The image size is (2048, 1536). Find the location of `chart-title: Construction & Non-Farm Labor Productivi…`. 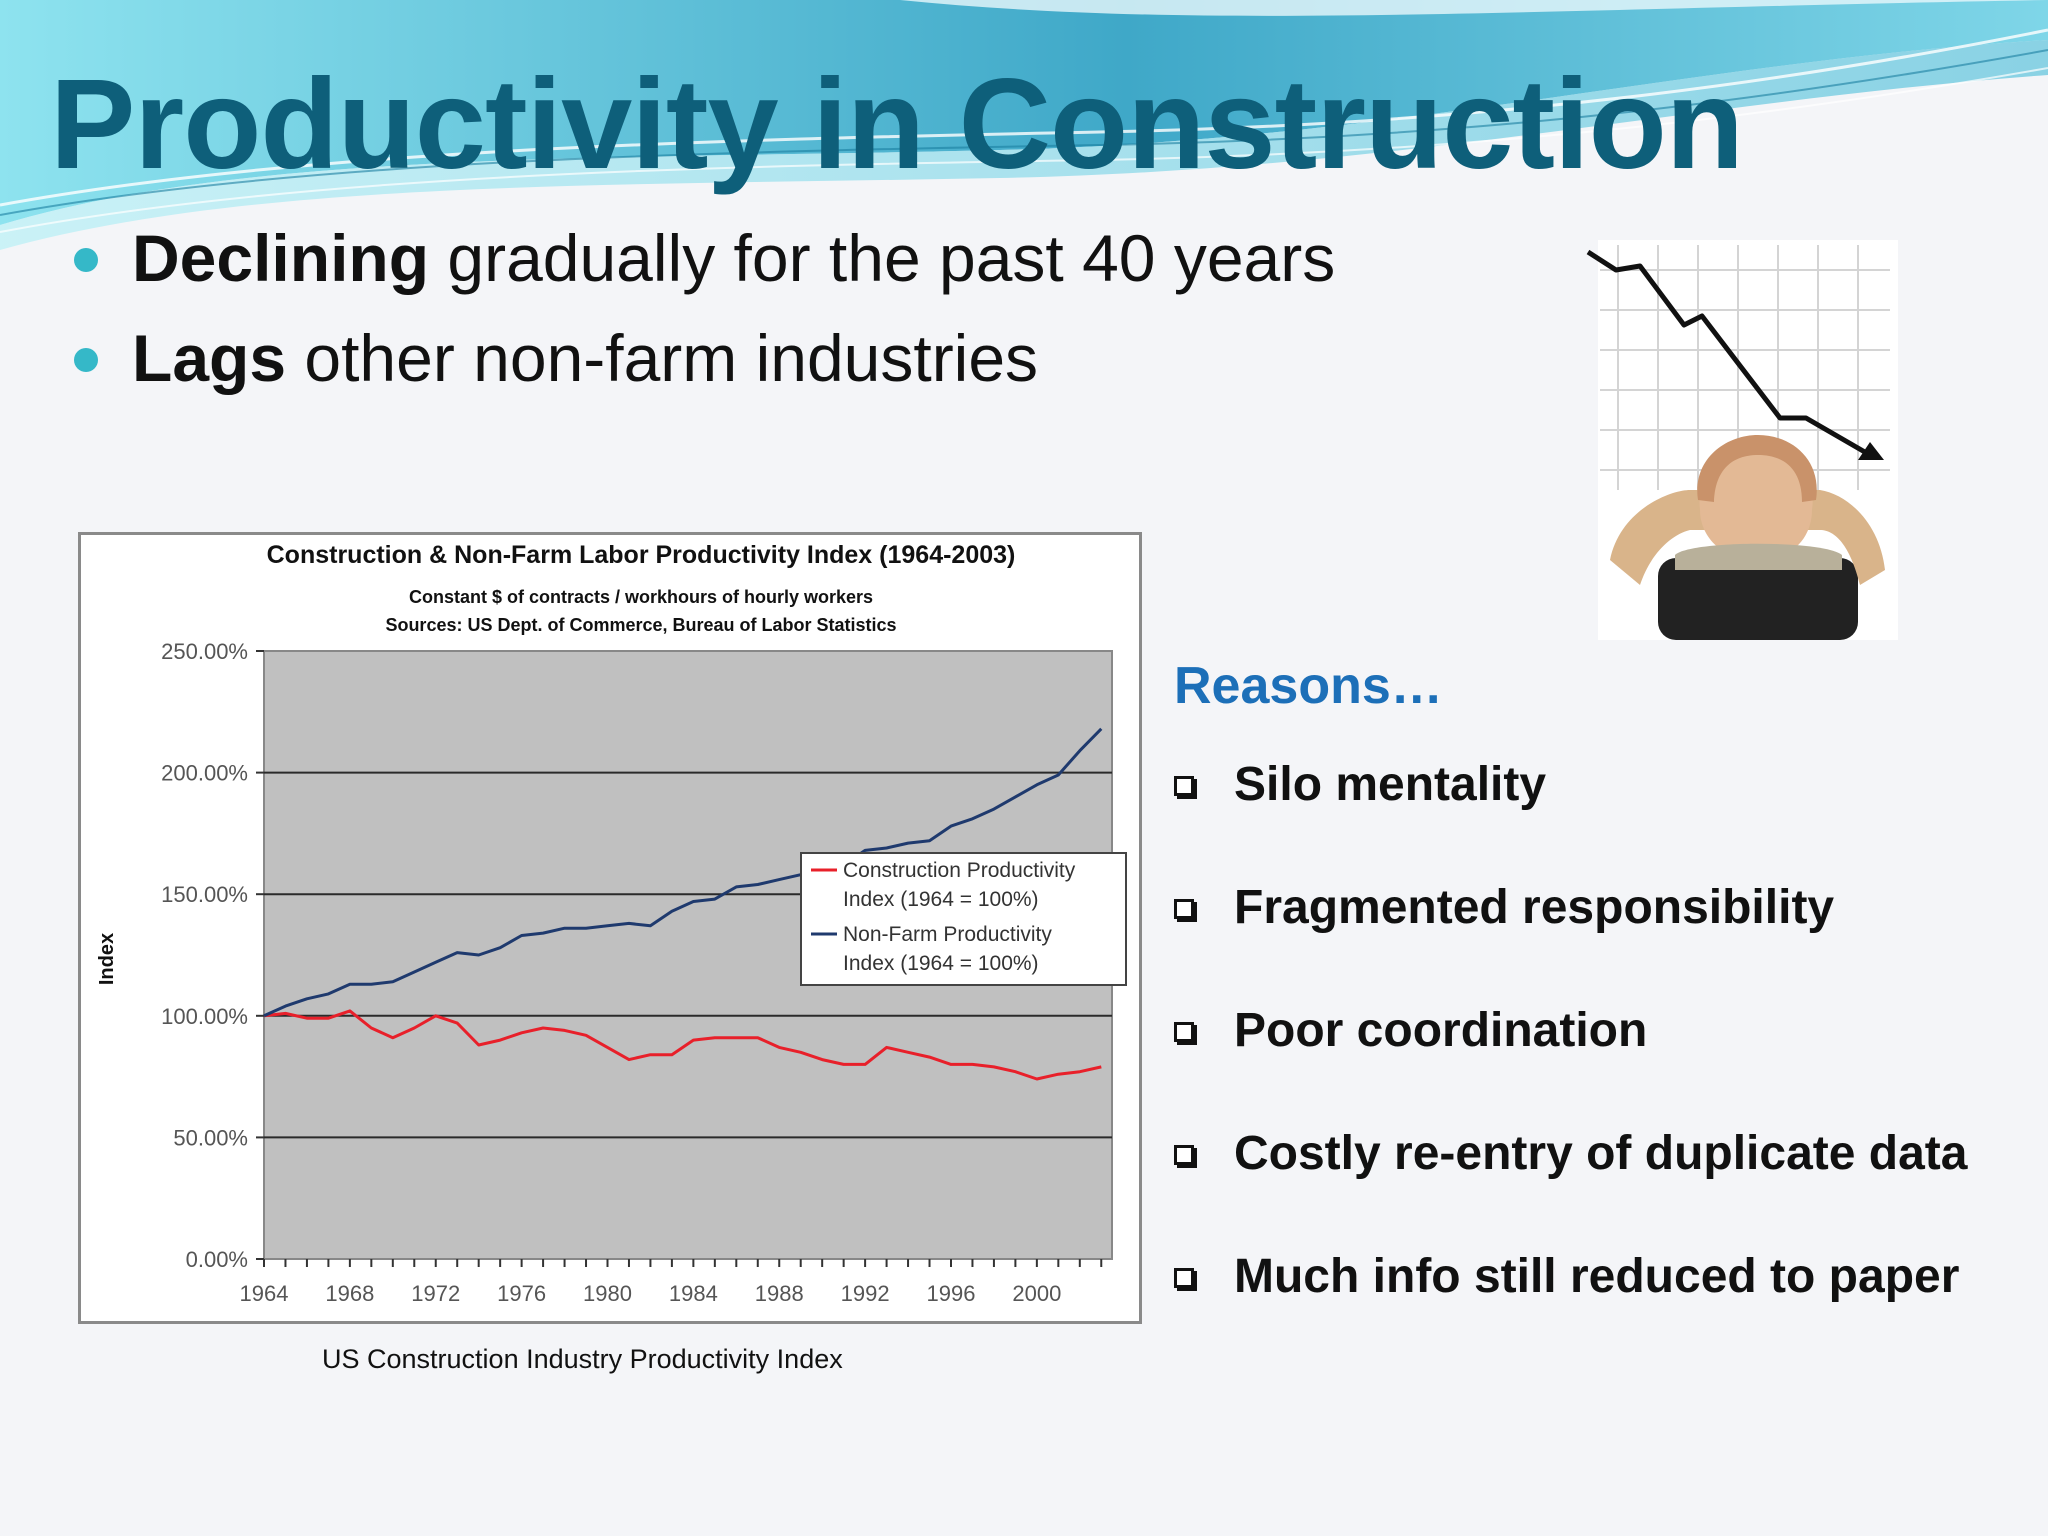

chart-title: Construction & Non-Farm Labor Productivi… is located at coordinates (641, 555).